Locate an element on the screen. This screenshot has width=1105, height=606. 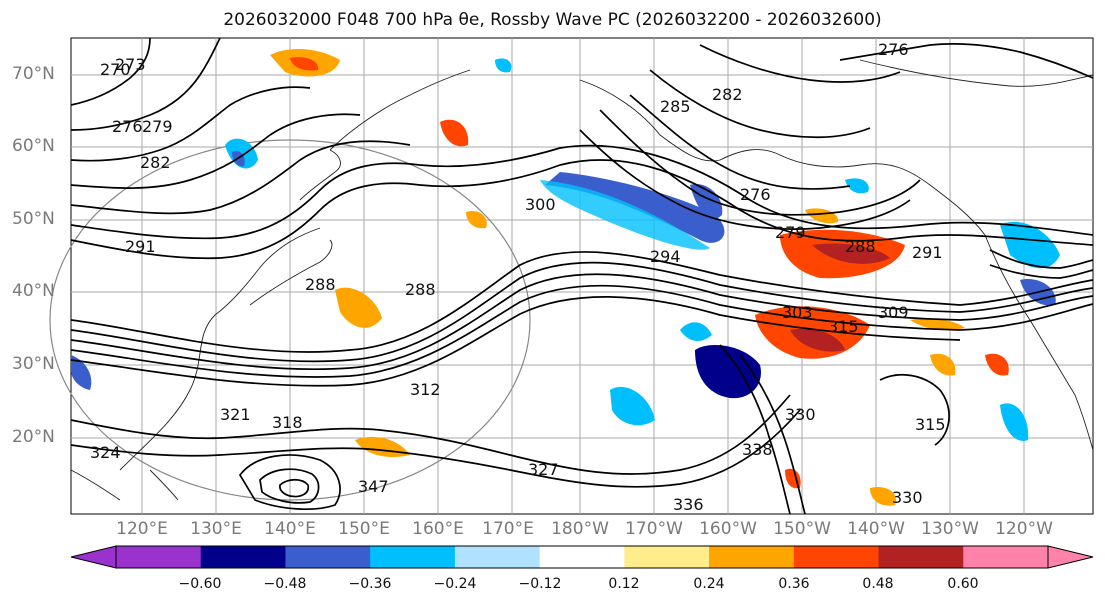
lon-label: 130°E is located at coordinates (216, 529).